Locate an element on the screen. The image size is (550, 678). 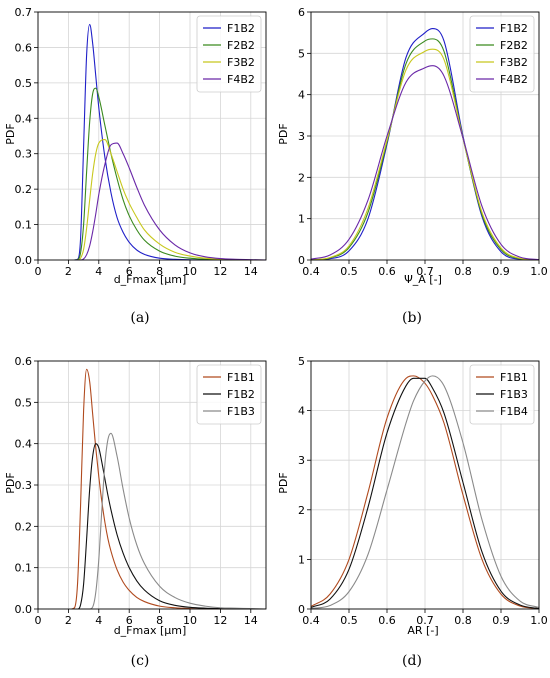
x-axis-label: d_Fmax [µm] is located at coordinates (150, 630).